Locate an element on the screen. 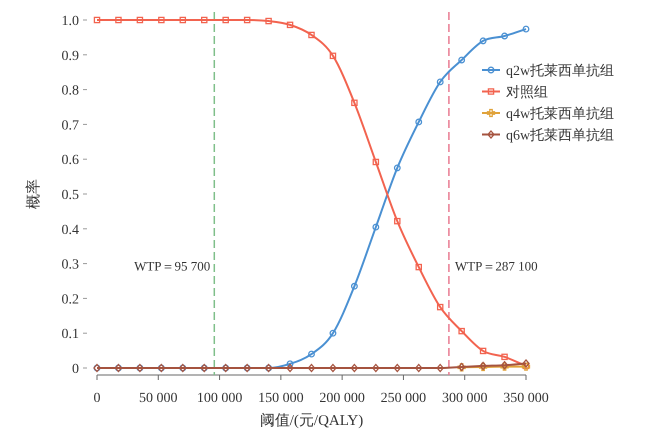  x-tick-label: 150 000 is located at coordinates (281, 398).